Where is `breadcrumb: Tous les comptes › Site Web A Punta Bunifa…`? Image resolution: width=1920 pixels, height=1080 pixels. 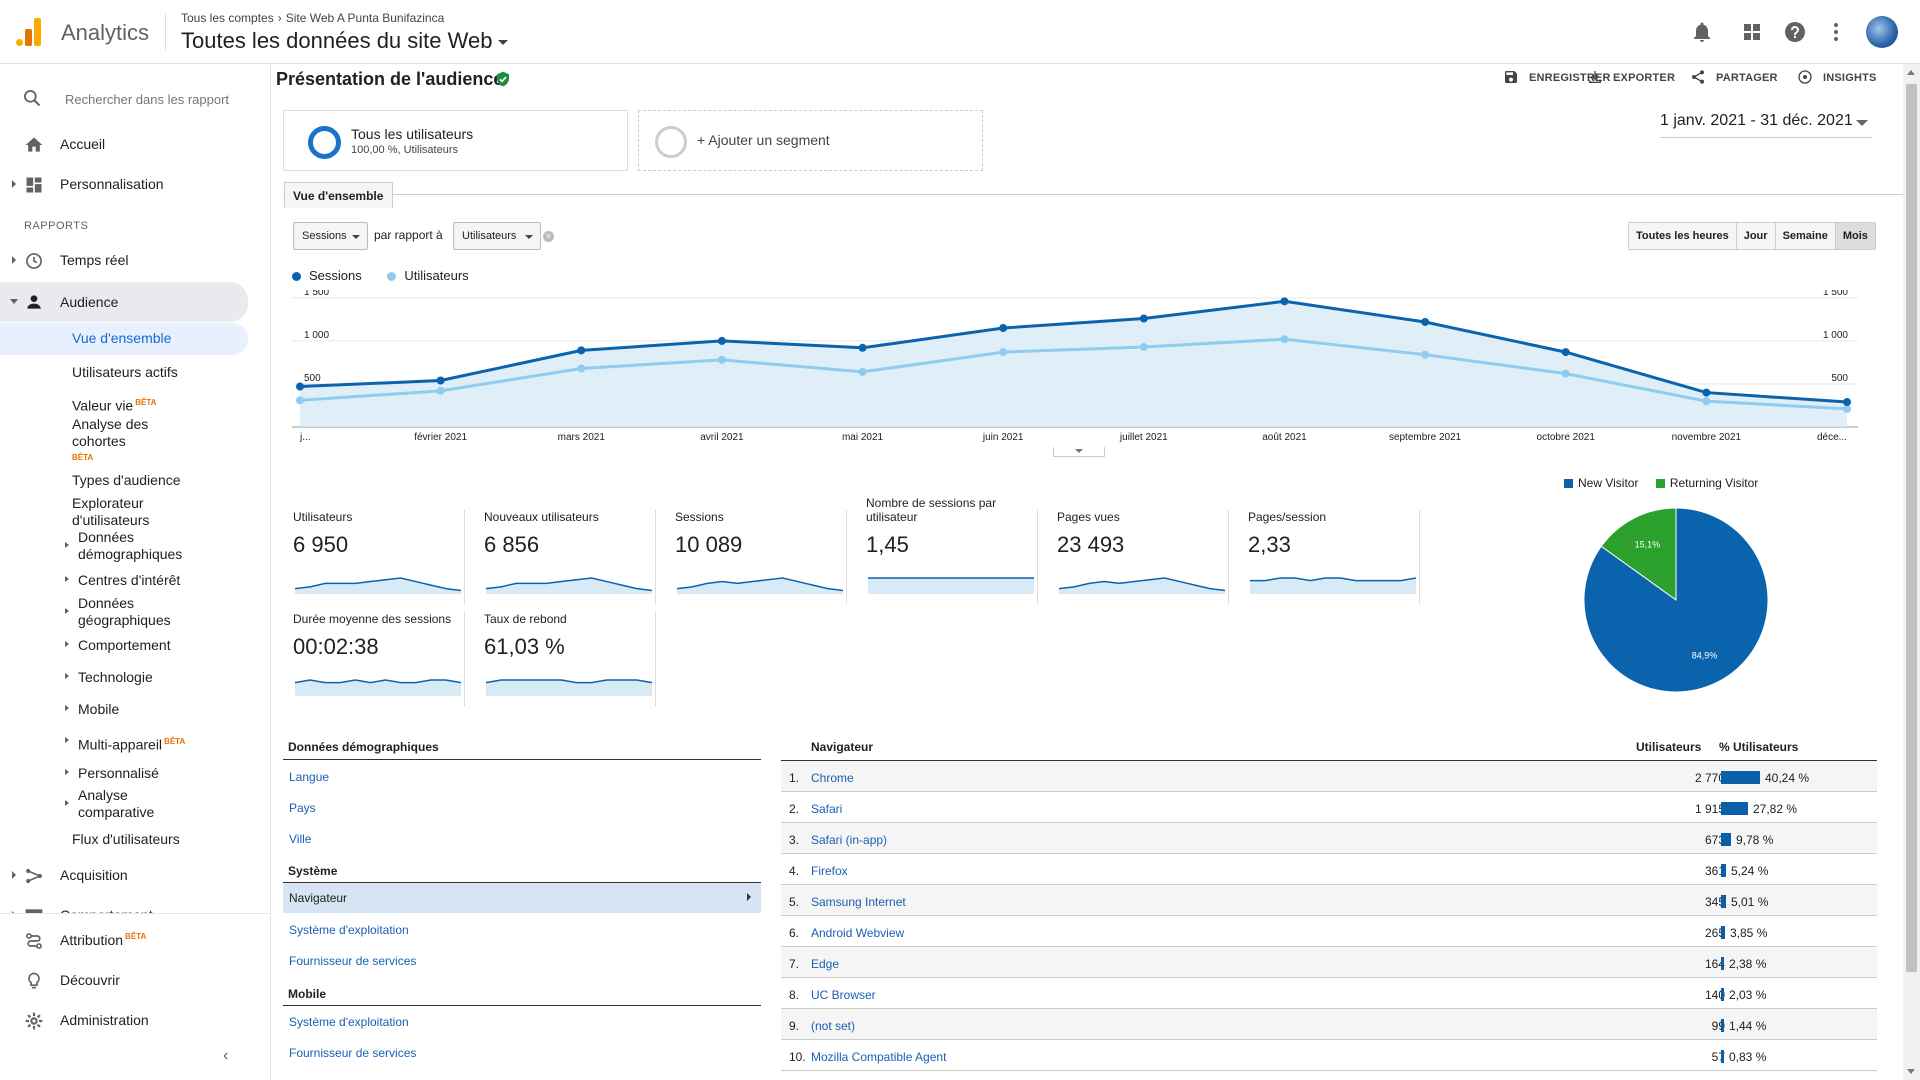 breadcrumb: Tous les comptes › Site Web A Punta Bunifa… is located at coordinates (312, 18).